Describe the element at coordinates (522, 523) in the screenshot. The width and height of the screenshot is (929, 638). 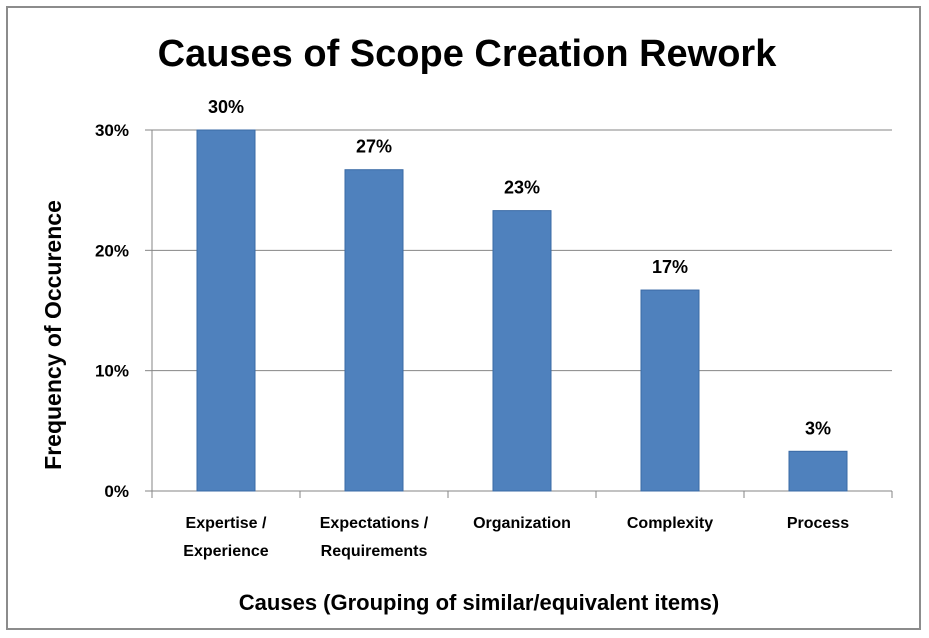
I see `x-tick-label: Organization` at that location.